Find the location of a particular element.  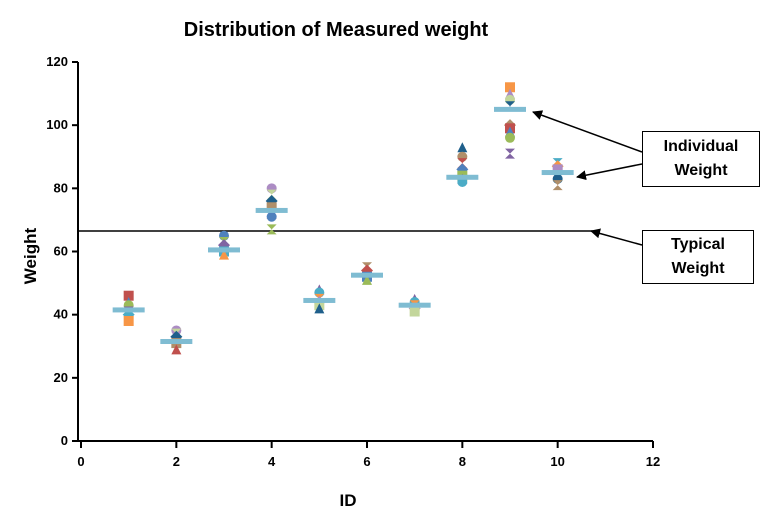

y-axis-label: Weight is located at coordinates (30, 255).